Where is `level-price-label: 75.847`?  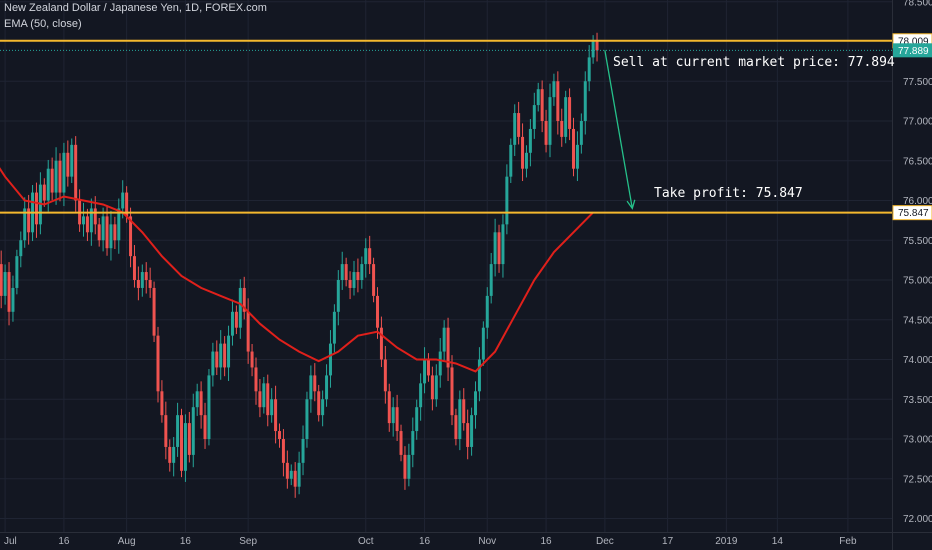 level-price-label: 75.847 is located at coordinates (913, 213).